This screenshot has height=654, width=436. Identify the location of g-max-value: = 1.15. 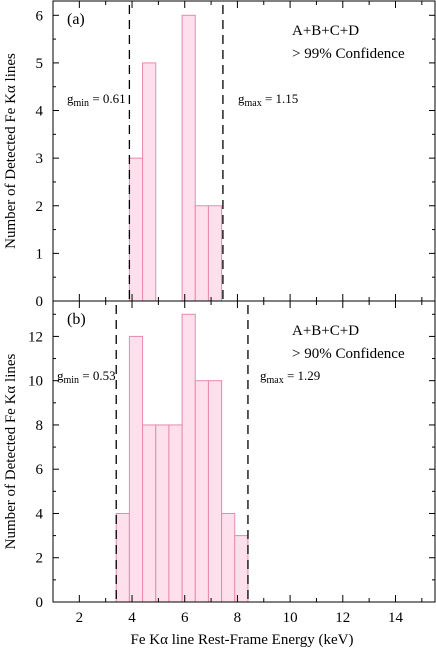
(280, 98).